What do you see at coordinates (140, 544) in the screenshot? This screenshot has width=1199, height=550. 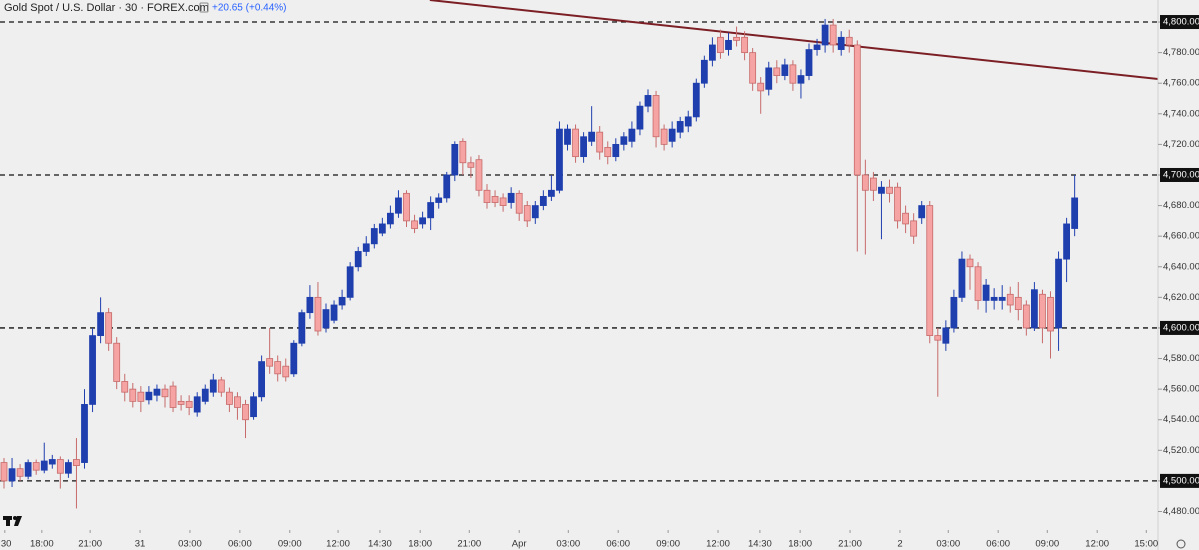 I see `x-tick-label: 31` at bounding box center [140, 544].